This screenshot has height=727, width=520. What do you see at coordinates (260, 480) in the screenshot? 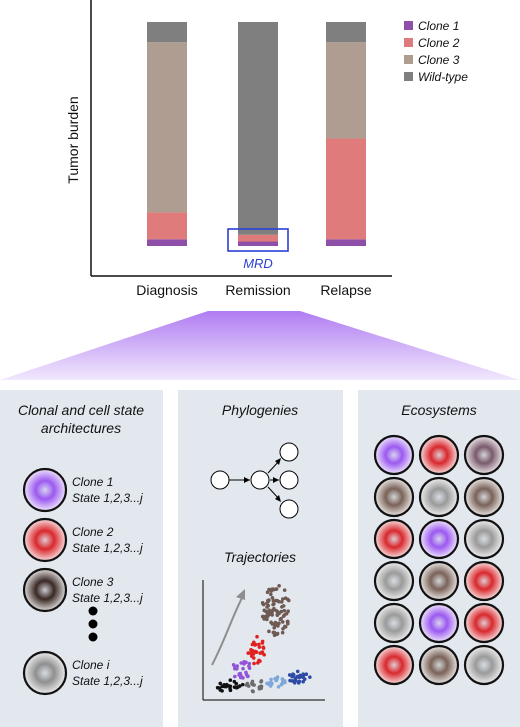
I see `tree-node-mid` at bounding box center [260, 480].